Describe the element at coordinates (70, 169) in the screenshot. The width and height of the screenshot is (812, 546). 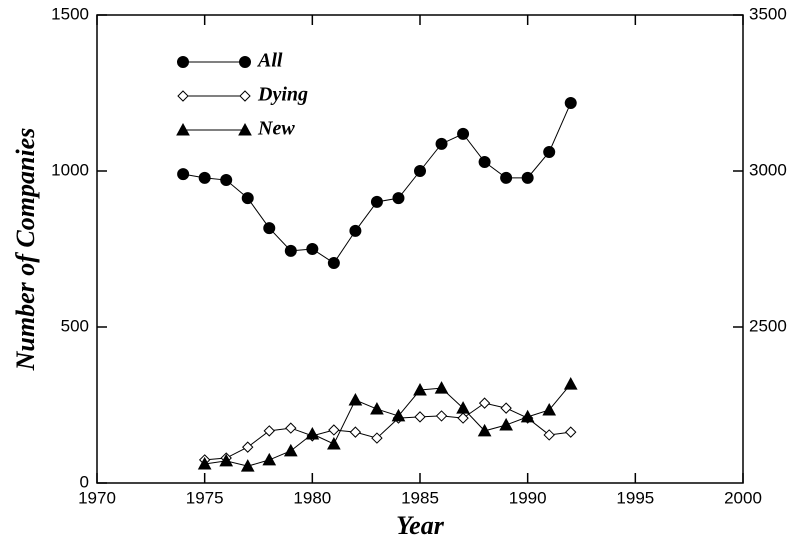
I see `y-tick-label: 1000` at that location.